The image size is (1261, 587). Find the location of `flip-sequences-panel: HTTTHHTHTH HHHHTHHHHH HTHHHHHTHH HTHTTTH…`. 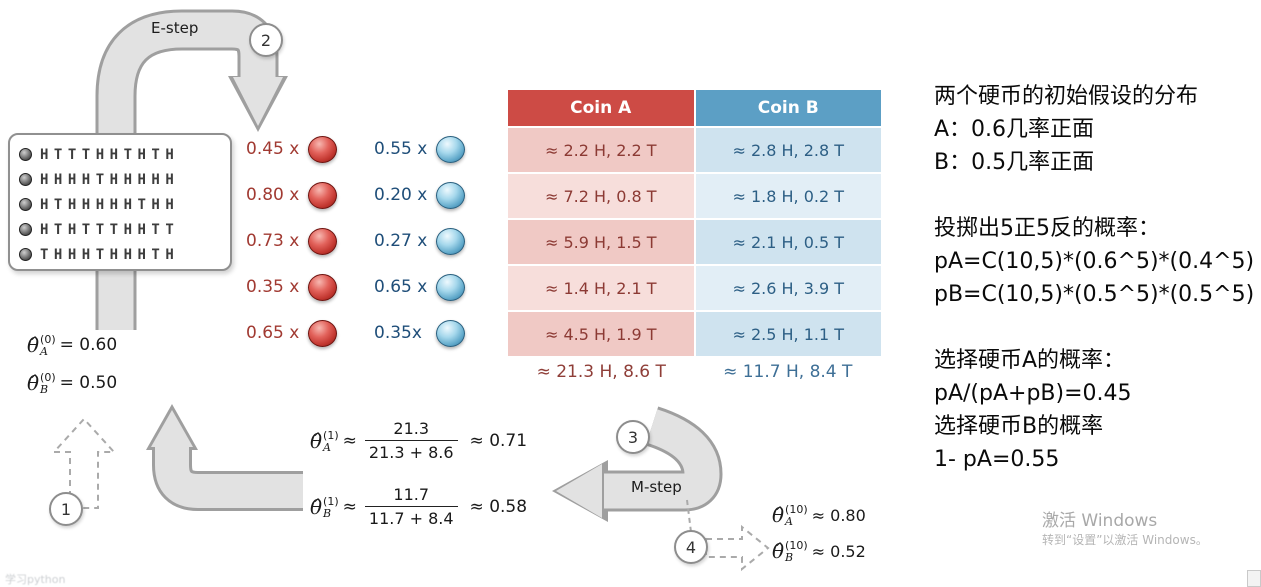

flip-sequences-panel: HTTTHHTHTH HHHHTHHHHH HTHHHHHTHH HTHTTTH… is located at coordinates (120, 202).